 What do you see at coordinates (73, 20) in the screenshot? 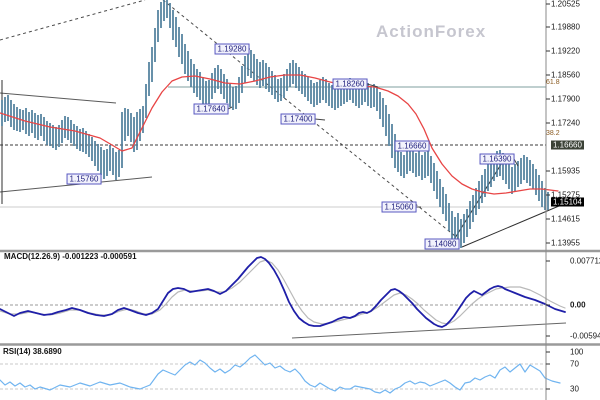
I see `trendline-dashed-rising-left` at bounding box center [73, 20].